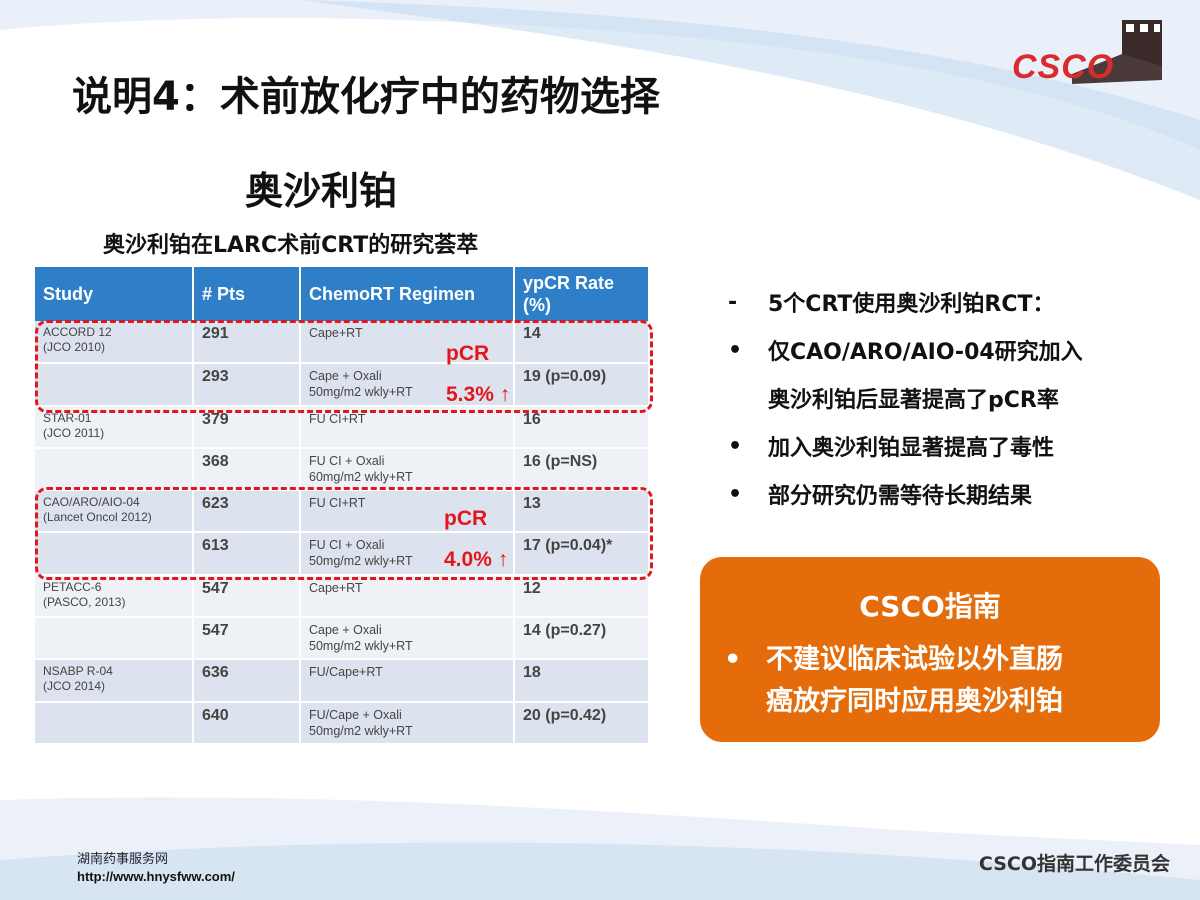 The height and width of the screenshot is (900, 1200). Describe the element at coordinates (114, 596) in the screenshot. I see `cell-study: PETACC-6 (PASCO, 2013)` at that location.